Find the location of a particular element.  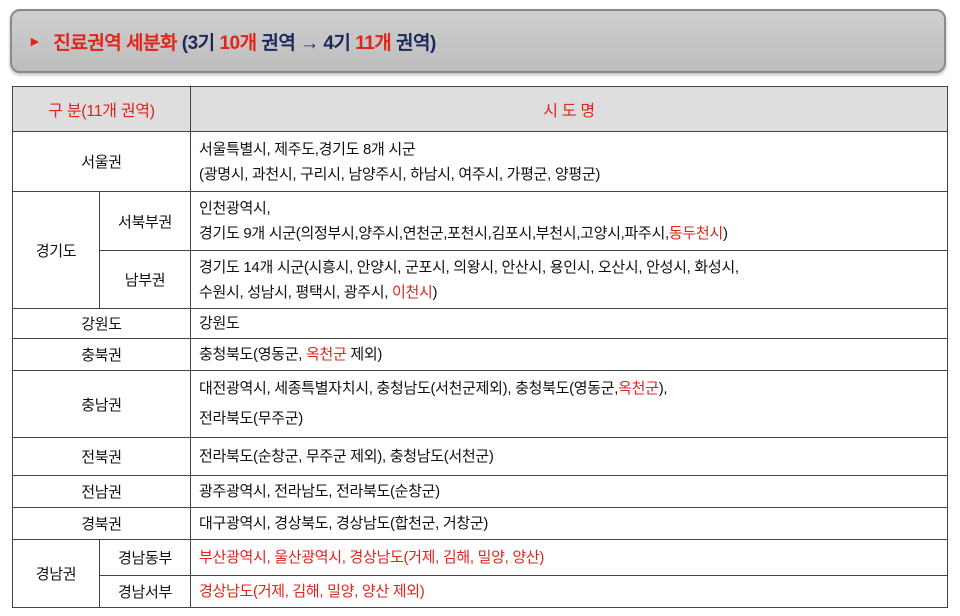

title-segment: 권역) is located at coordinates (413, 43).